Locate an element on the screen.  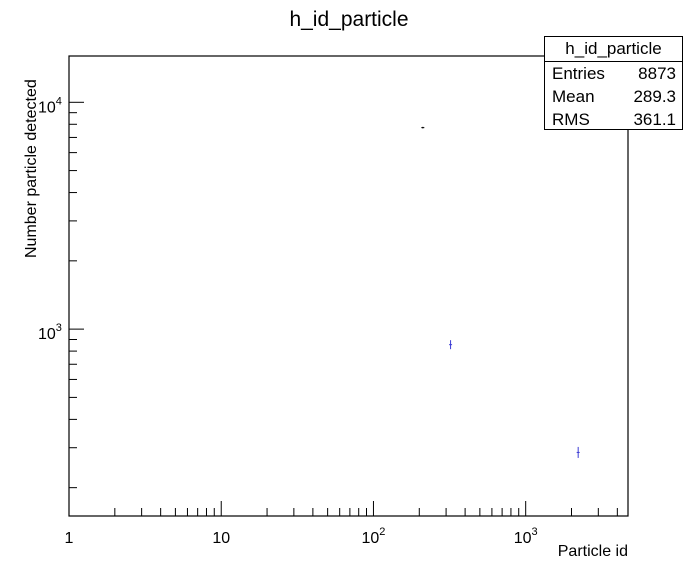
x-axis-ticks is located at coordinates (343, 508).